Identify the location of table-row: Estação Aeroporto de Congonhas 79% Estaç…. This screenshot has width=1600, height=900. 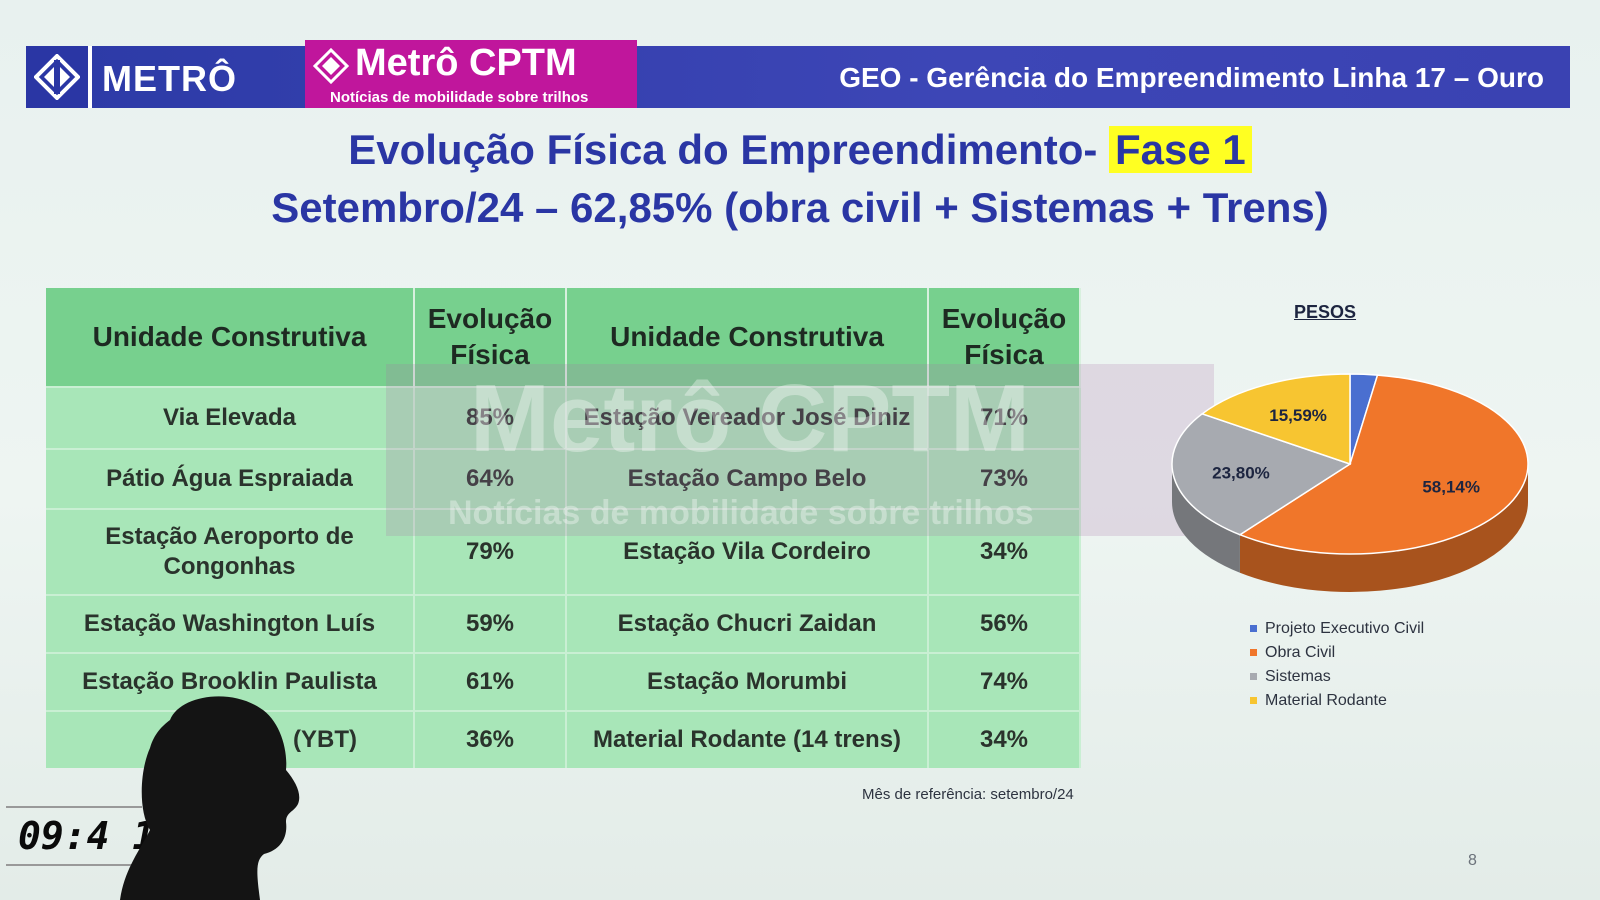
(563, 551).